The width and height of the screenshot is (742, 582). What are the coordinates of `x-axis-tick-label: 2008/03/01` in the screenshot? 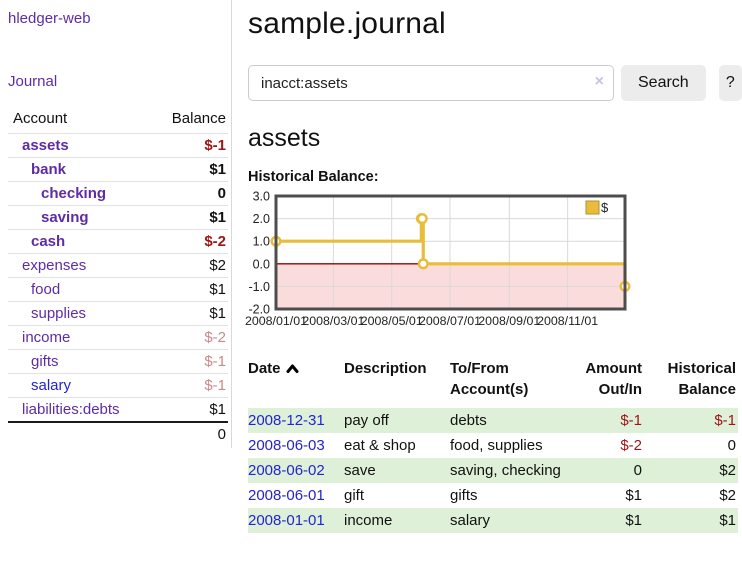 It's located at (333, 321).